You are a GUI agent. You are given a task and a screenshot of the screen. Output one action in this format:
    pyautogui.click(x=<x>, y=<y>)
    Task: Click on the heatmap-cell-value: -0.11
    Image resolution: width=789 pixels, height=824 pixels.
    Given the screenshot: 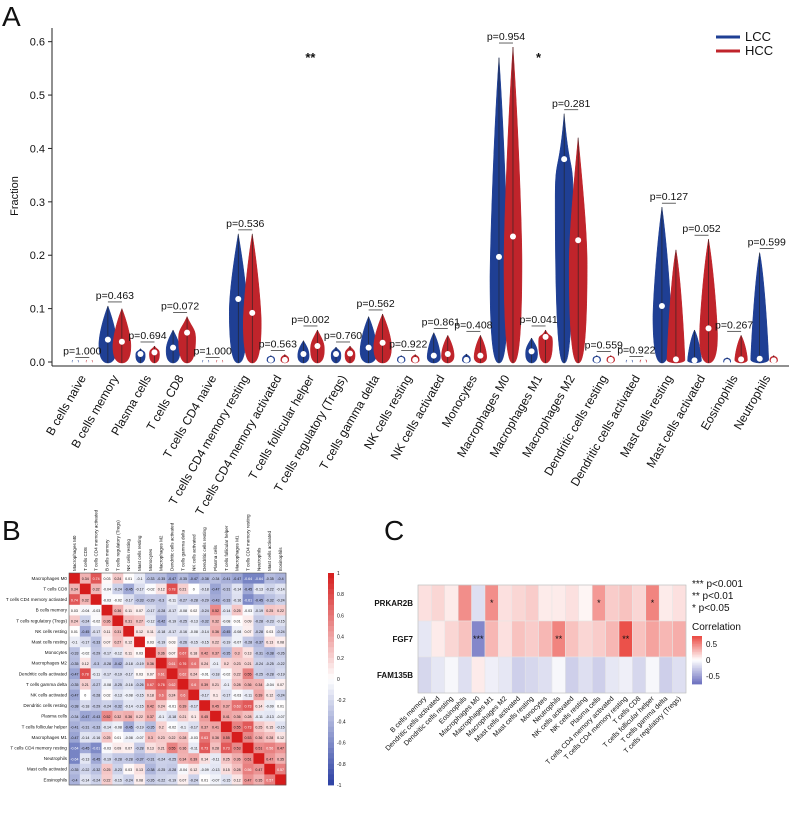 What is the action you would take?
    pyautogui.click(x=96, y=675)
    